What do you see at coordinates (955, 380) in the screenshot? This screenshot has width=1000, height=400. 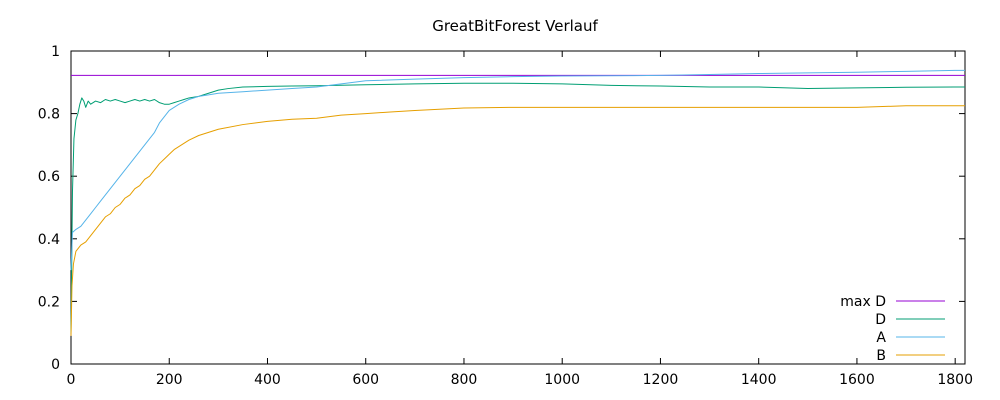 I see `x-tick-label: 1800` at bounding box center [955, 380].